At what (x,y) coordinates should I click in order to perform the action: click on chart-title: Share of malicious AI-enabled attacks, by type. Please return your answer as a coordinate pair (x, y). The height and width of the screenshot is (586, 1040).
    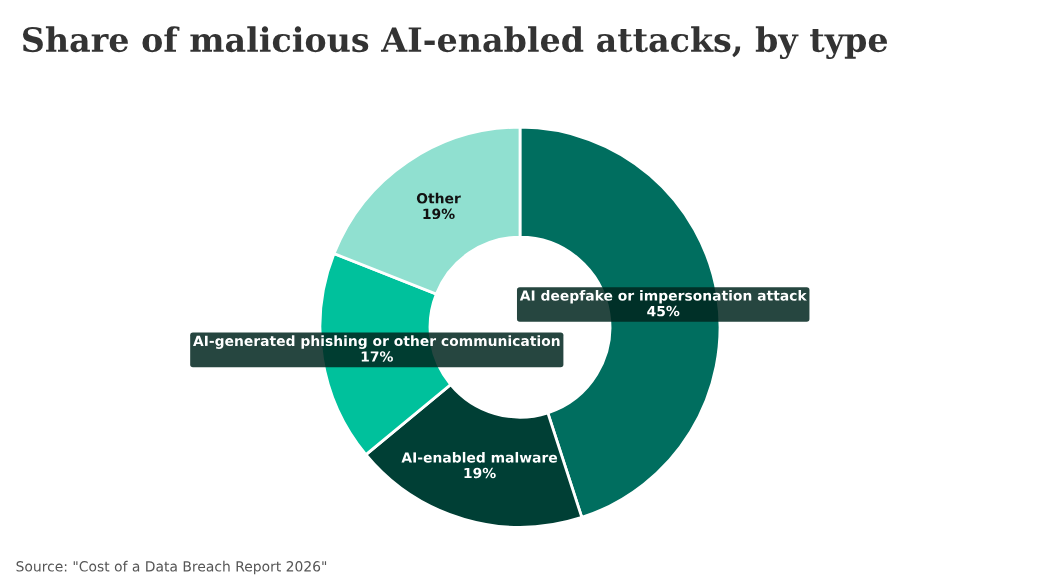
    Looking at the image, I should click on (455, 43).